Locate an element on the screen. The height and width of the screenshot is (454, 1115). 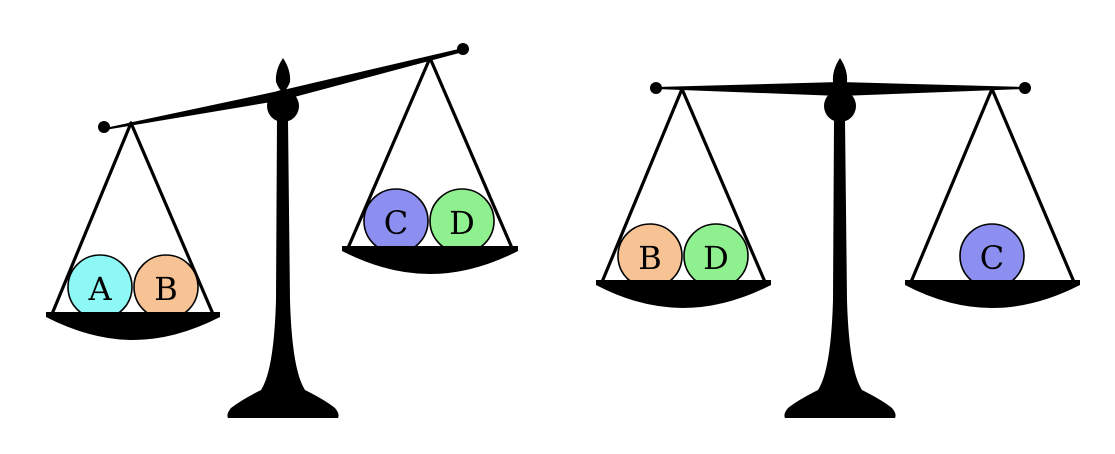
scale-left-right-pan is located at coordinates (430, 260).